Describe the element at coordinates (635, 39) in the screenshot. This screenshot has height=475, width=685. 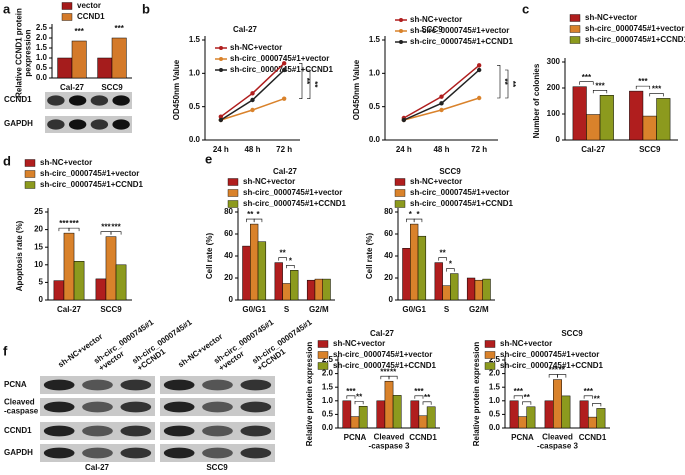
I see `legend-label: sh-circ_0000745#1+CCND1` at that location.